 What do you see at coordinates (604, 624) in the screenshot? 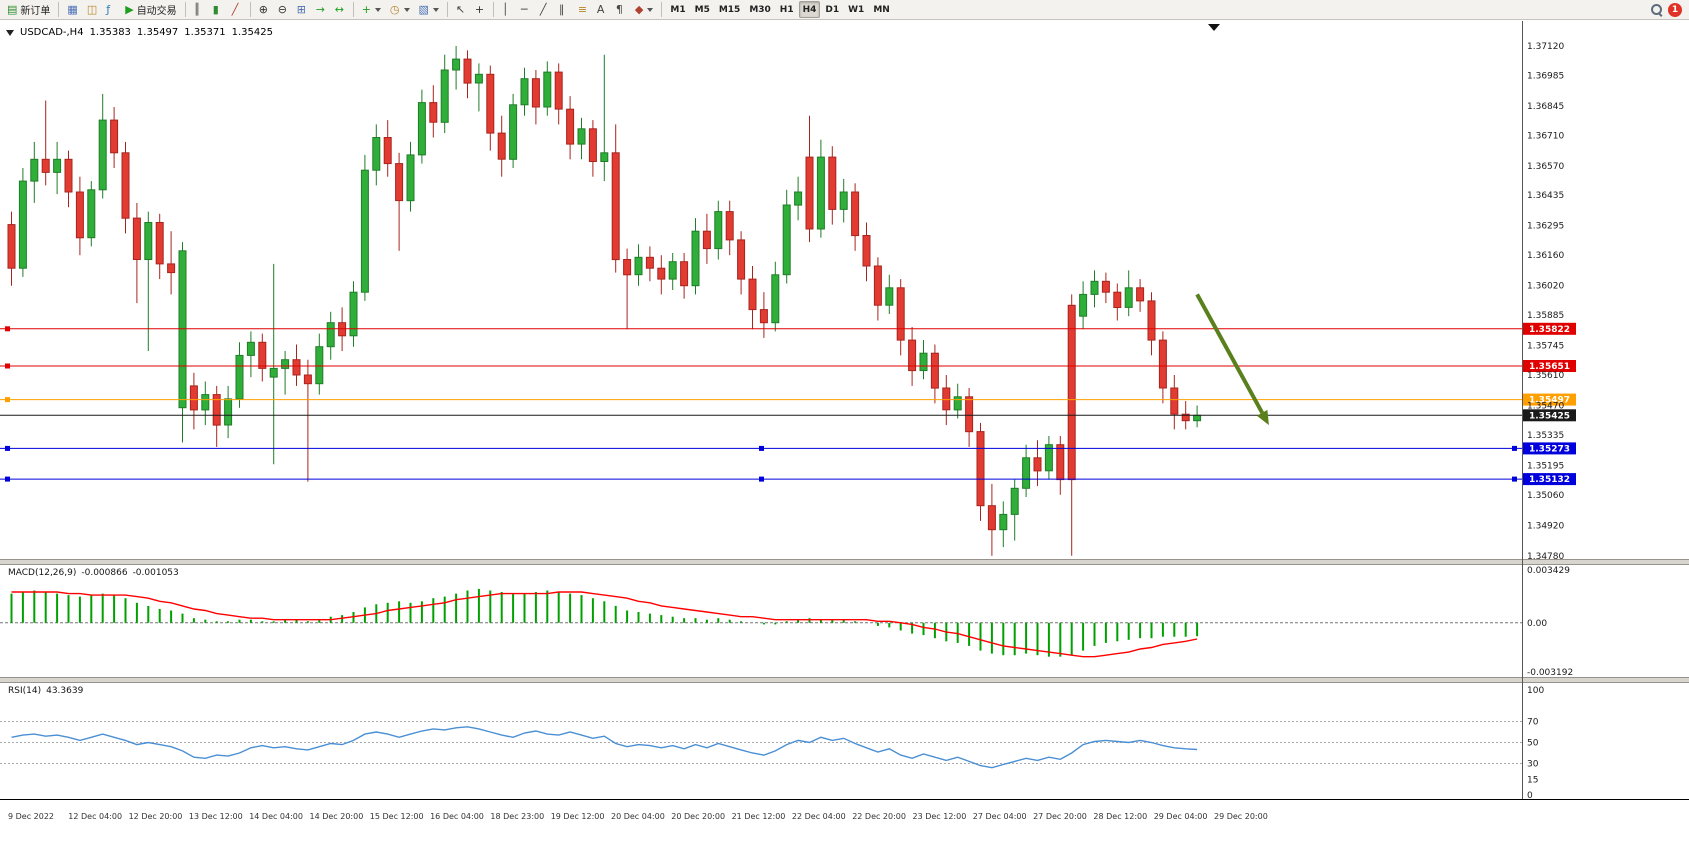
I see `macd-signal-line` at bounding box center [604, 624].